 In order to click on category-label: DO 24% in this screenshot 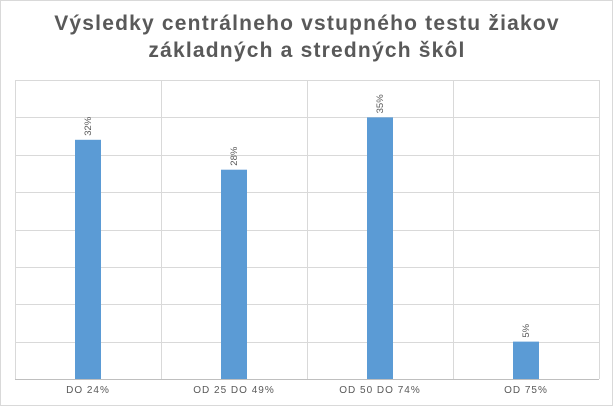, I will do `click(88, 390)`.